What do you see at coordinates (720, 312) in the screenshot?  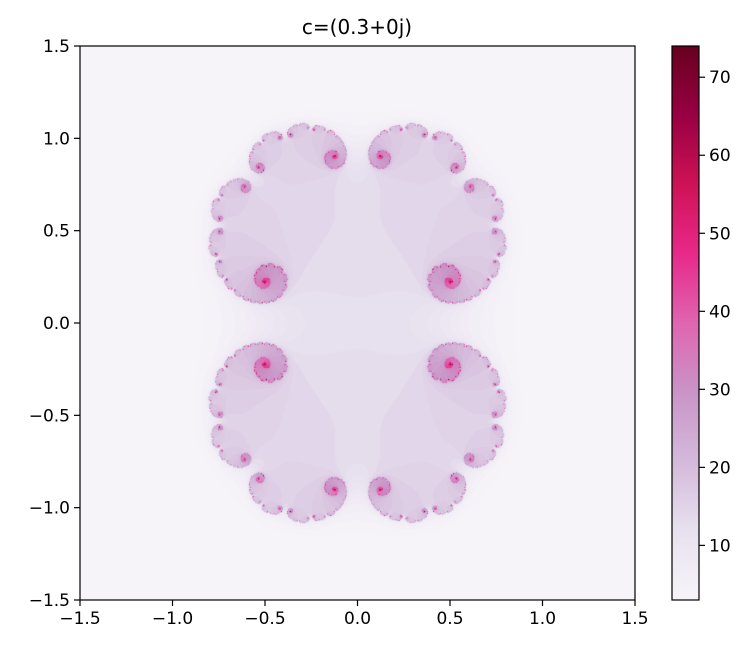 I see `colorbar-tick-label: 40` at bounding box center [720, 312].